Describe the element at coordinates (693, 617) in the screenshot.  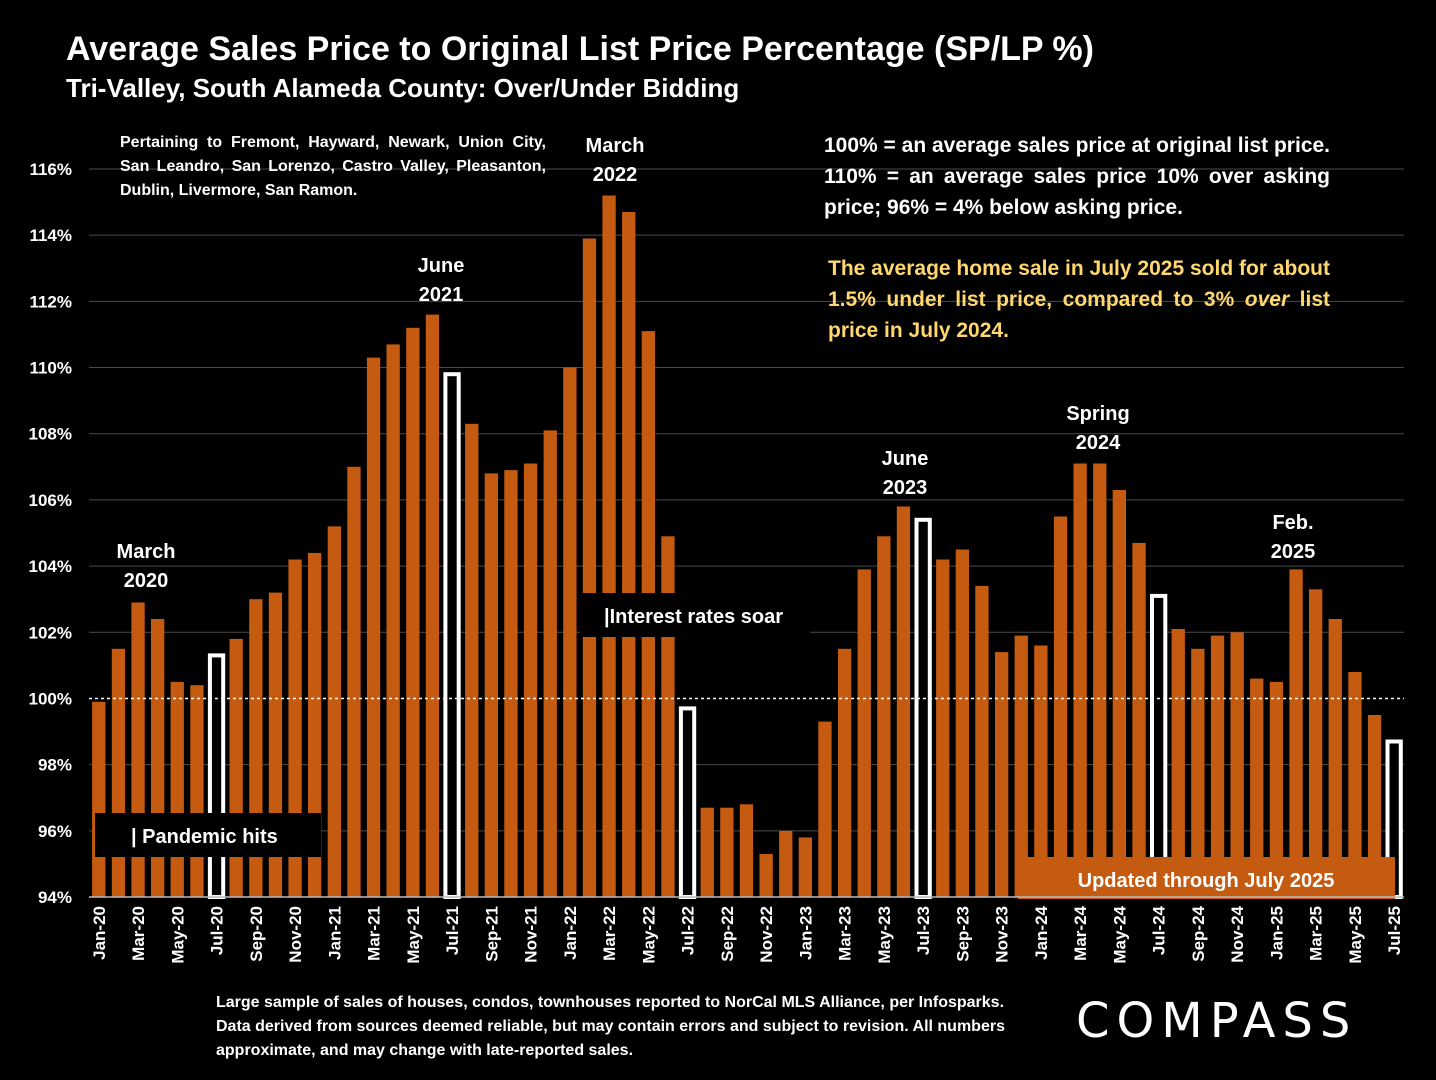
I see `rates-label: |Interest rates soar` at that location.